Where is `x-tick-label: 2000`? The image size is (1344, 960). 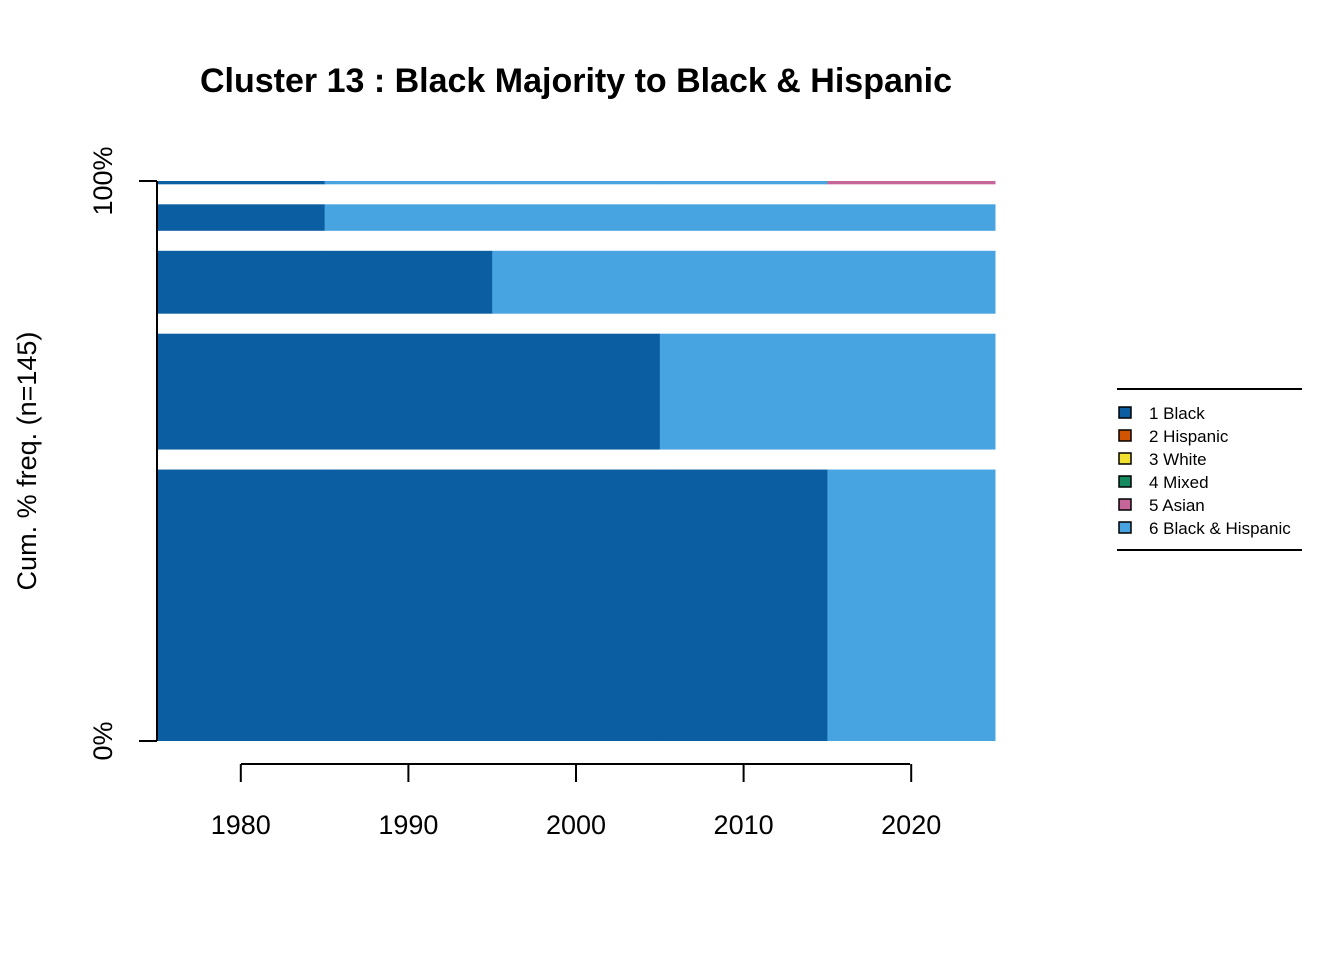 x-tick-label: 2000 is located at coordinates (576, 825).